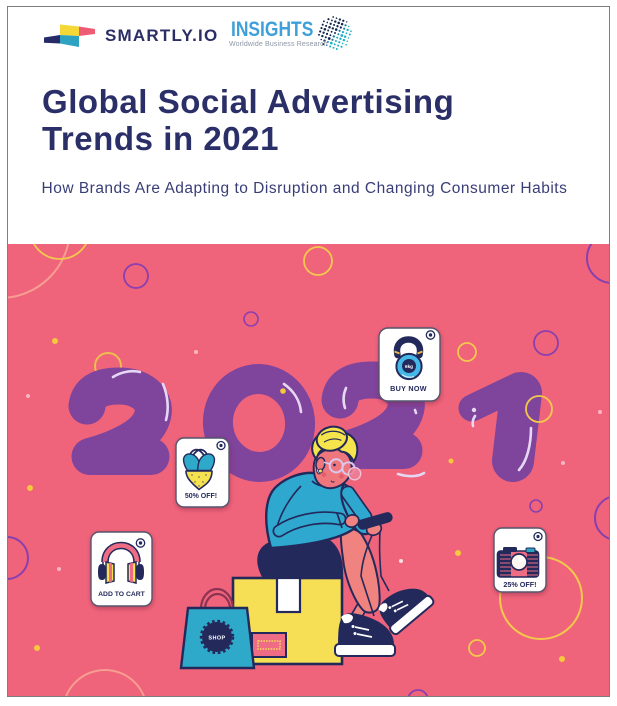 Image resolution: width=617 pixels, height=706 pixels. What do you see at coordinates (409, 366) in the screenshot?
I see `svg-text: 6kg` at bounding box center [409, 366].